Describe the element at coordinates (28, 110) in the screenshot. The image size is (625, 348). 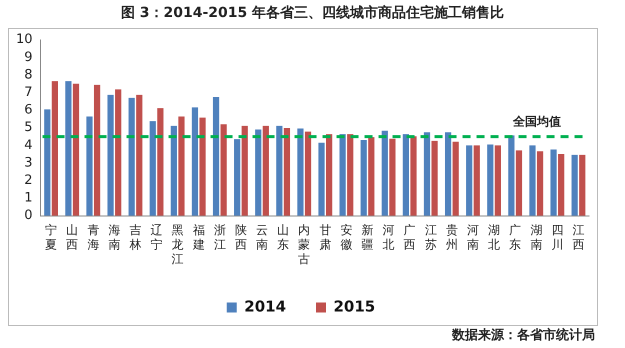
I see `y-tick-label: 6` at that location.